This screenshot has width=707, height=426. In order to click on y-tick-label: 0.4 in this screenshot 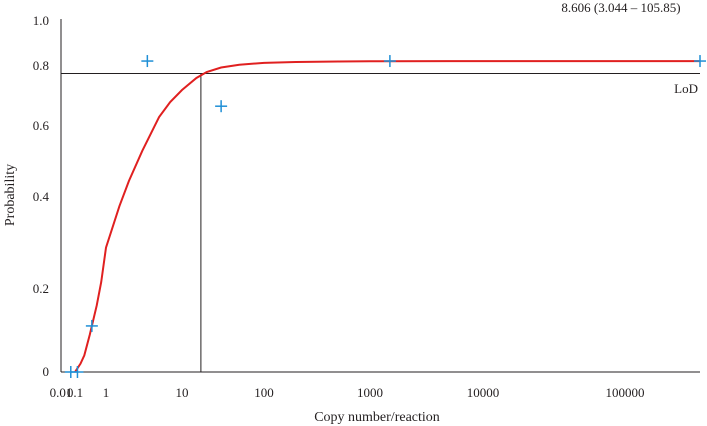, I will do `click(41, 196)`.